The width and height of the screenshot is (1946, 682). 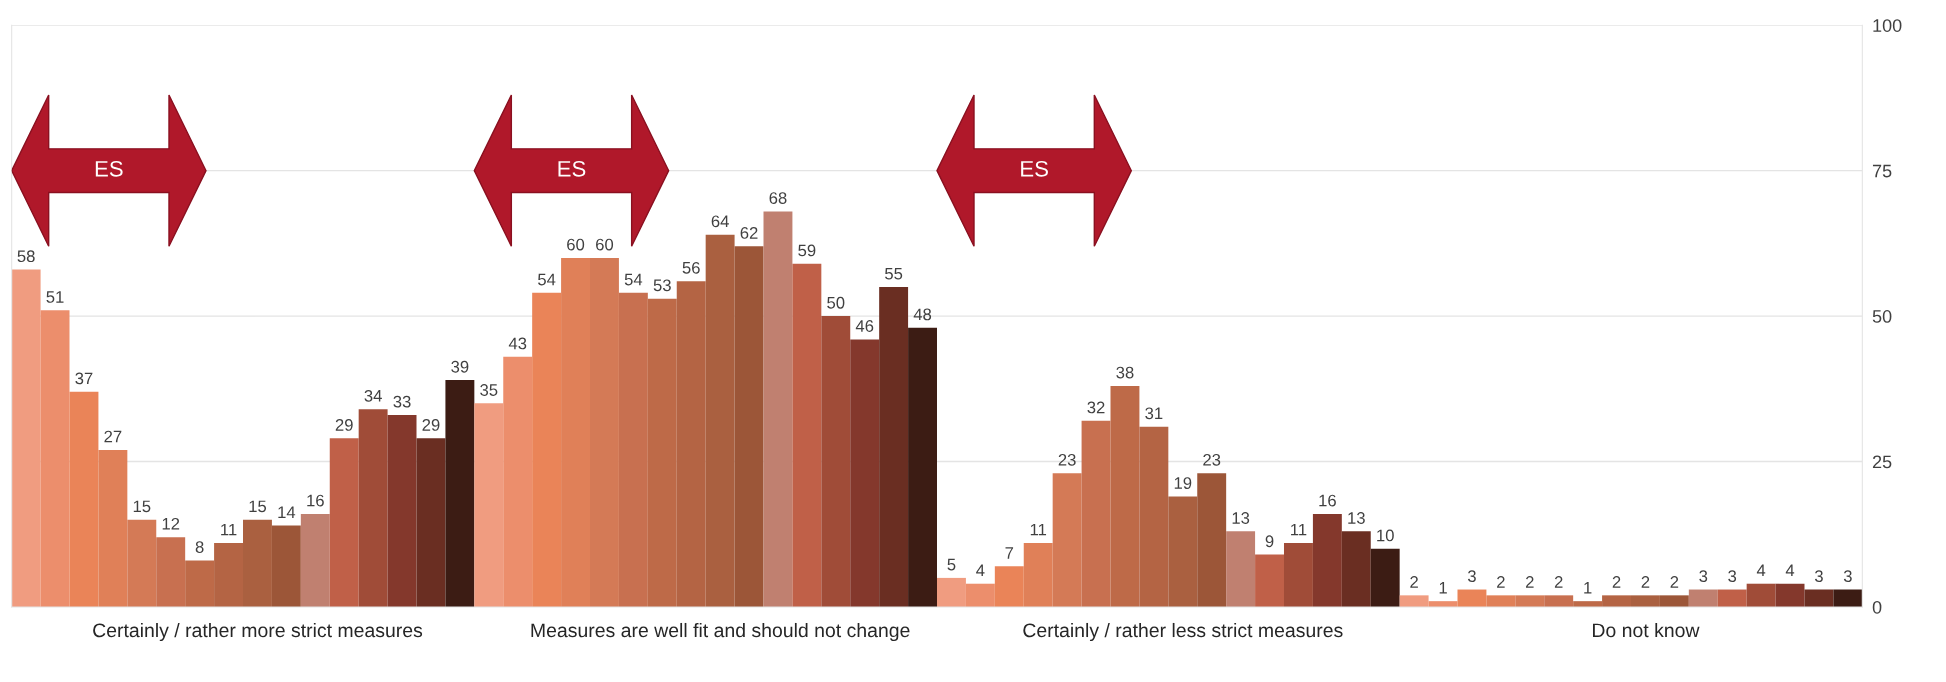 What do you see at coordinates (84, 378) in the screenshot?
I see `data-label: 37` at bounding box center [84, 378].